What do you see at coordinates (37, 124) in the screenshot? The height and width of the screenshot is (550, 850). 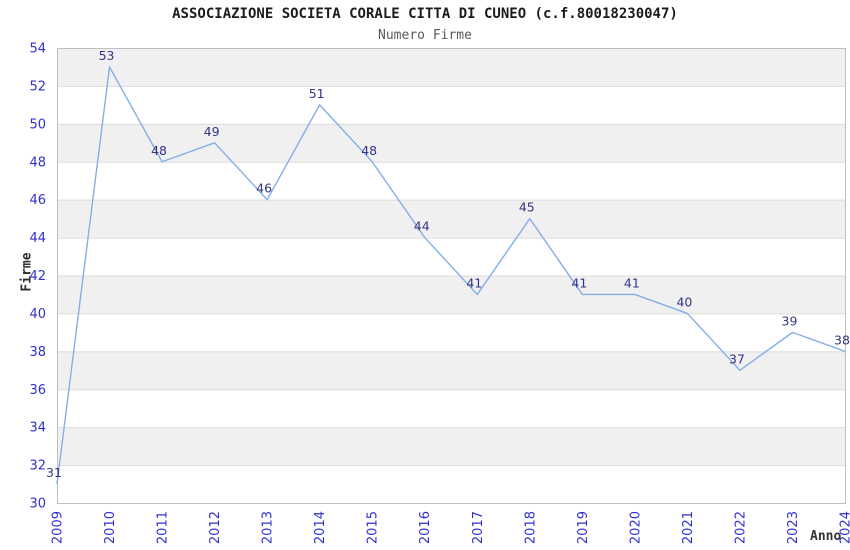 I see `y-tick-label: 50` at bounding box center [37, 124].